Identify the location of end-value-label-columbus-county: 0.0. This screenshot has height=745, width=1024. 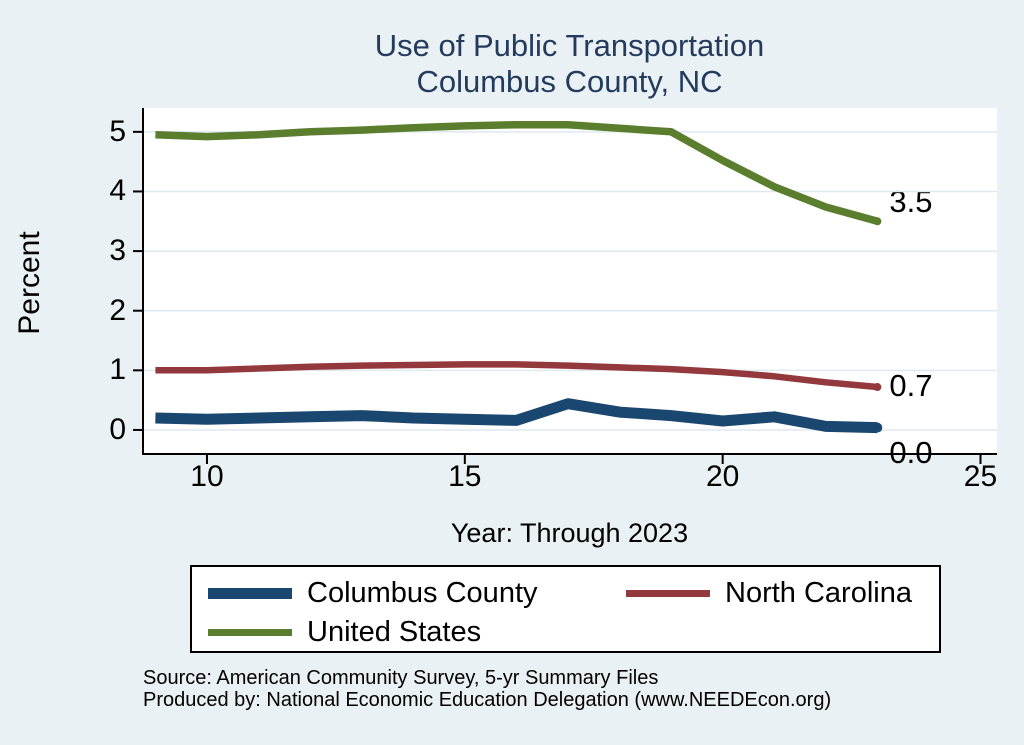
(911, 452).